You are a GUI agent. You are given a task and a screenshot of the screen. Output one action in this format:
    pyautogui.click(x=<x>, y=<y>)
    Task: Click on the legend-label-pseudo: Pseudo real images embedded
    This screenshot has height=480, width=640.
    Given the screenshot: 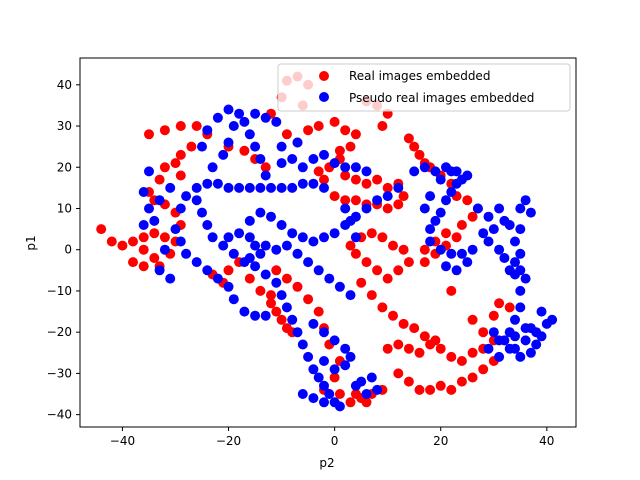 What is the action you would take?
    pyautogui.click(x=441, y=98)
    